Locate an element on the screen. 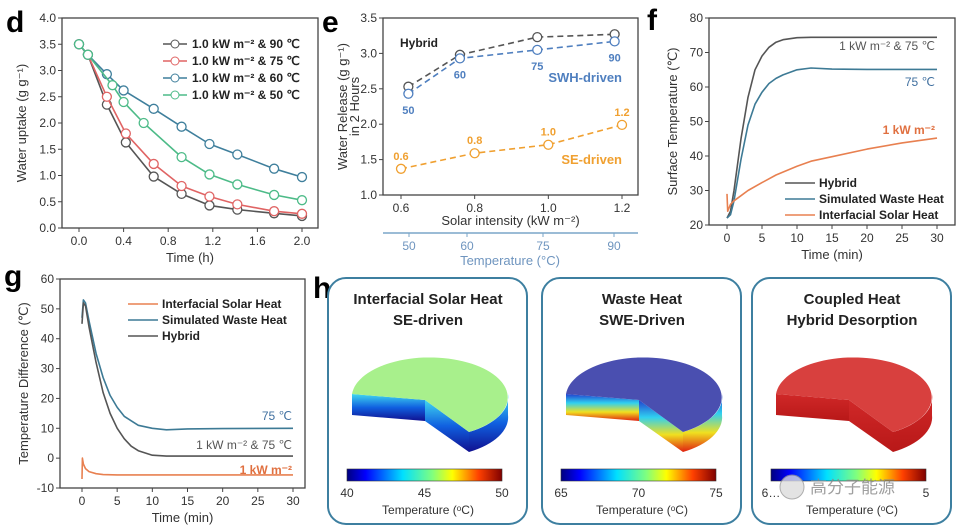 This screenshot has height=530, width=958. panel-letter-h: h is located at coordinates (322, 288).